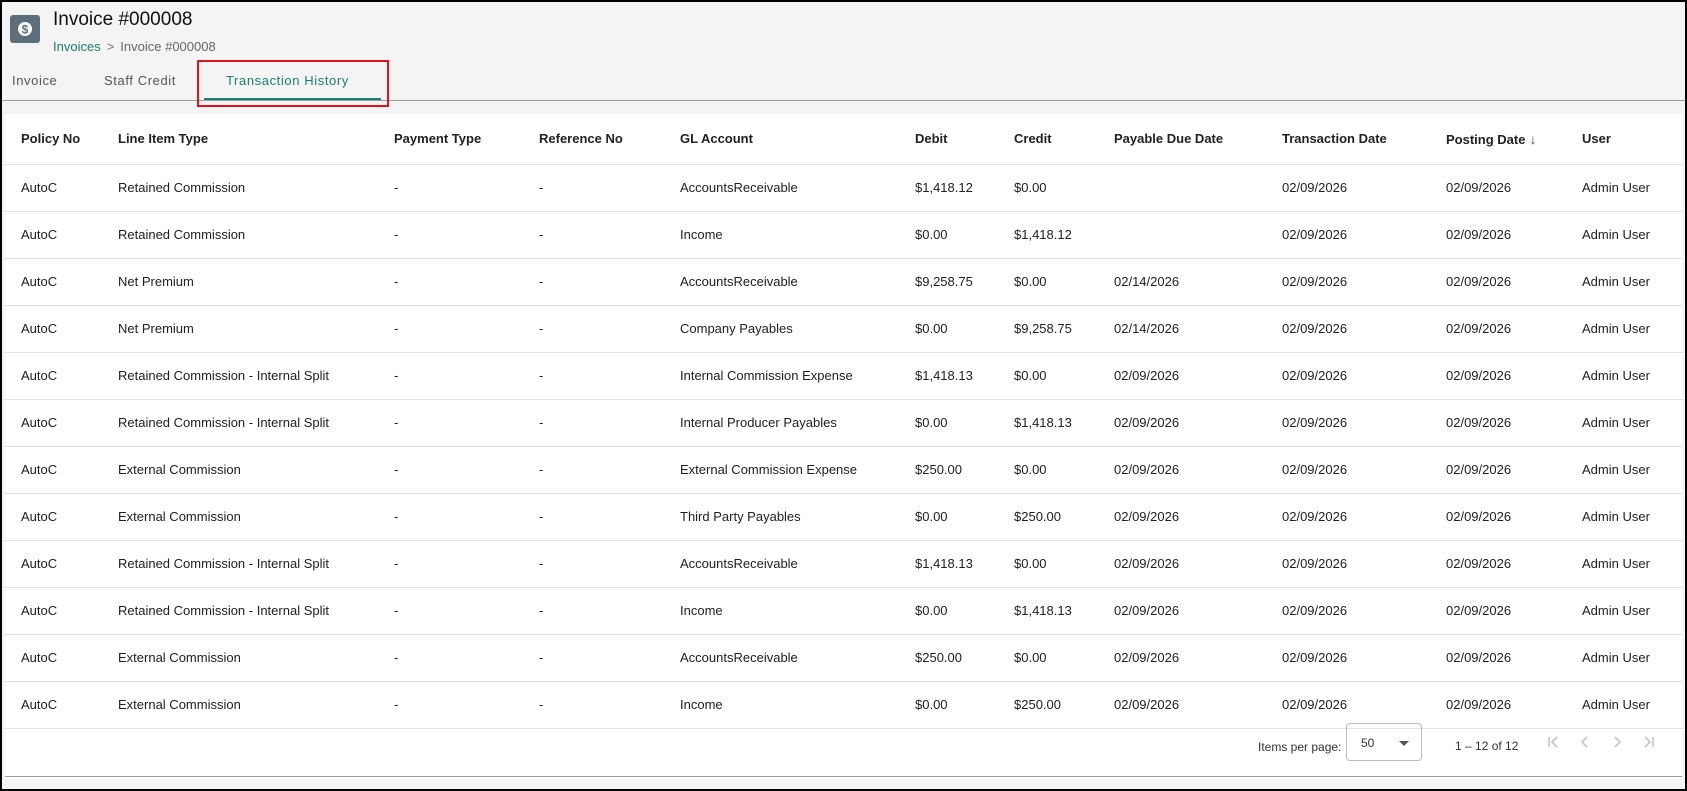  Describe the element at coordinates (140, 80) in the screenshot. I see `tab-staff-credit: Staff Credit` at that location.